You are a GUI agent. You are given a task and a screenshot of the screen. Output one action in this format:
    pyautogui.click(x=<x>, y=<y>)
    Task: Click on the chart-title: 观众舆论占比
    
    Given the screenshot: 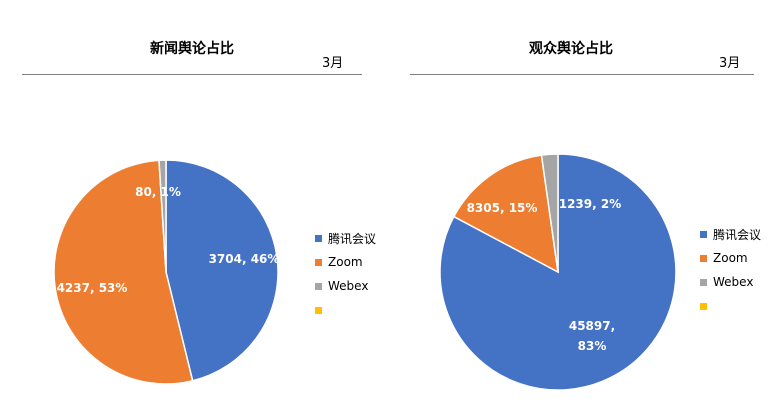 What is the action you would take?
    pyautogui.click(x=571, y=49)
    